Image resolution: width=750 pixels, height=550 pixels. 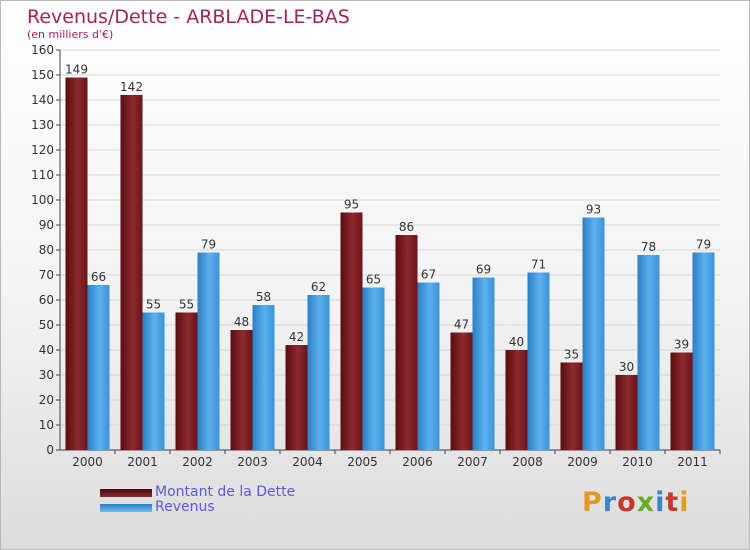 I want to click on y-tick-label: 80, so click(x=46, y=250).